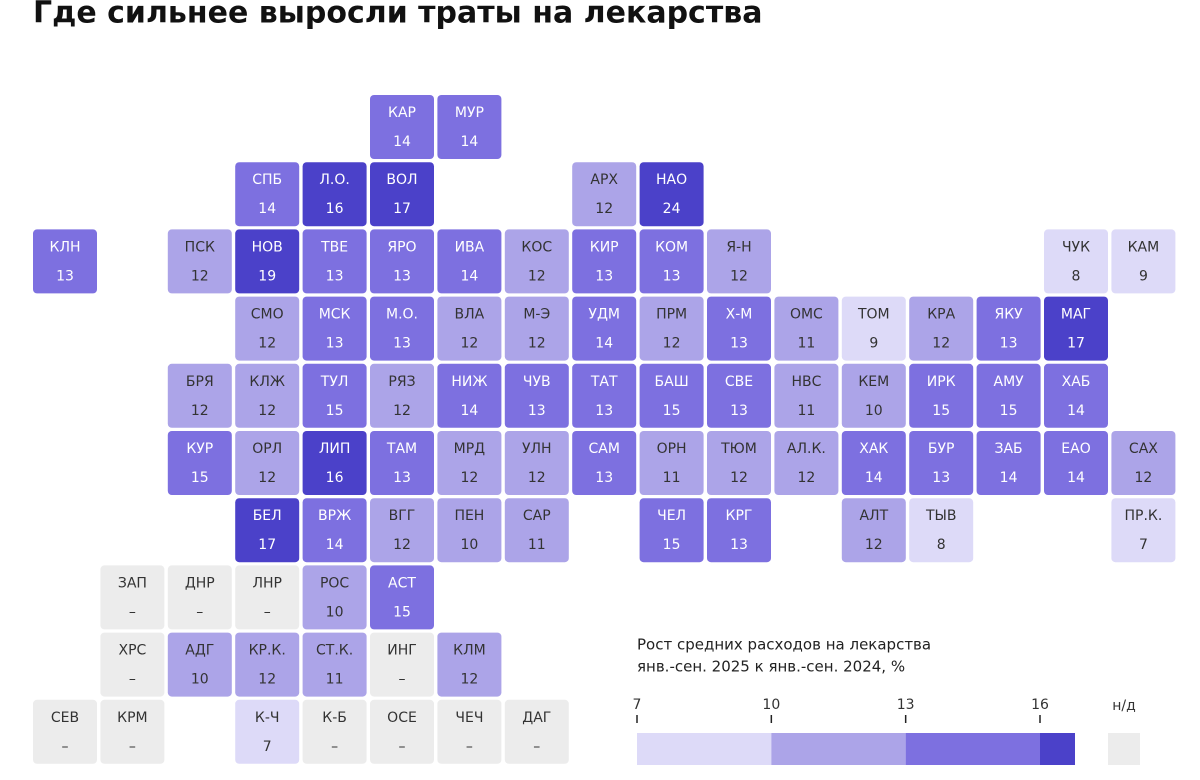 Image resolution: width=1200 pixels, height=780 pixels. Describe the element at coordinates (604, 180) in the screenshot. I see `tile-code: АРХ` at that location.